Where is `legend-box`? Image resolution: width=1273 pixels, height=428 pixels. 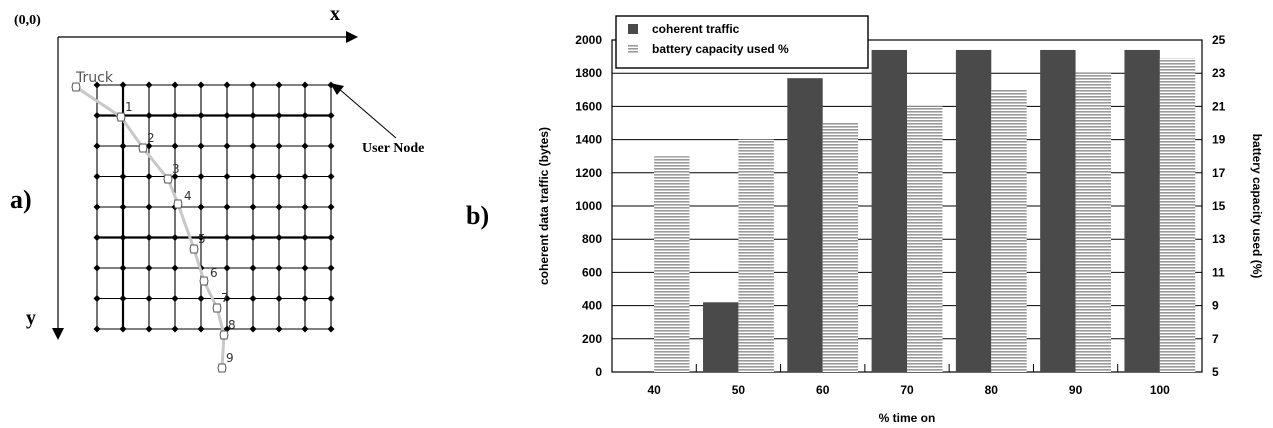
legend-box is located at coordinates (742, 42).